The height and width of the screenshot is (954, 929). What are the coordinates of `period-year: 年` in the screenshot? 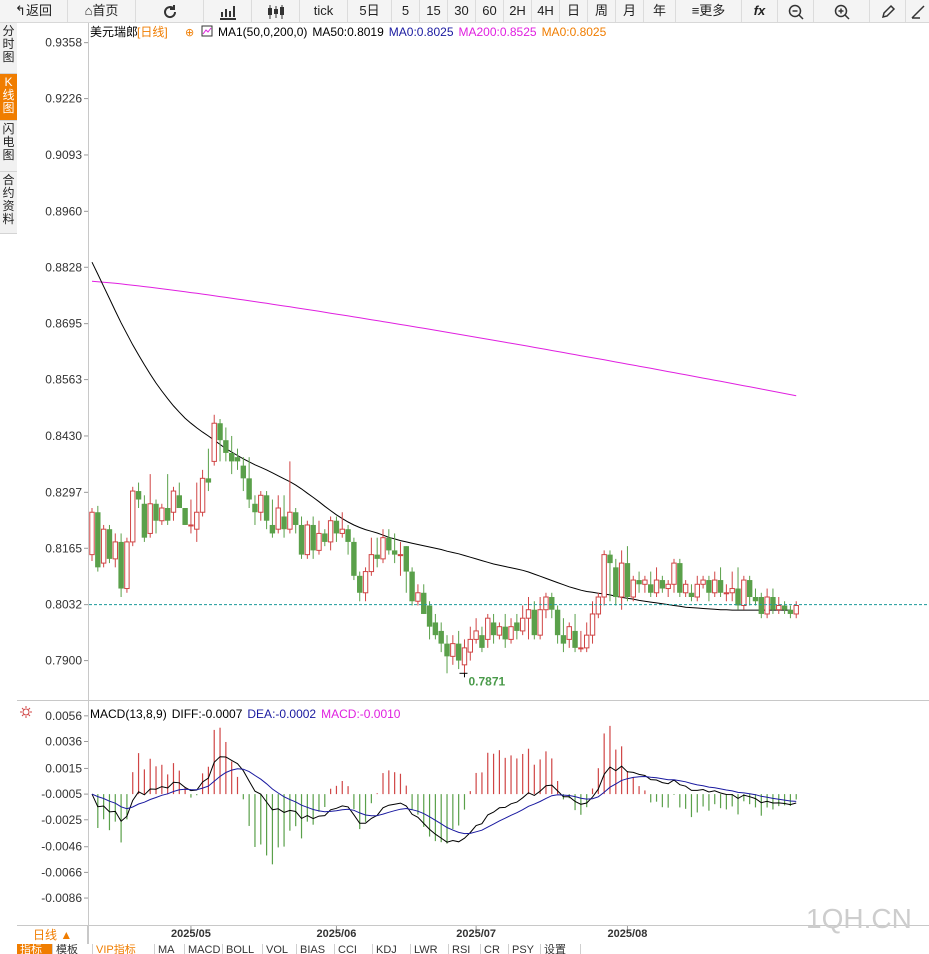 It's located at (660, 11).